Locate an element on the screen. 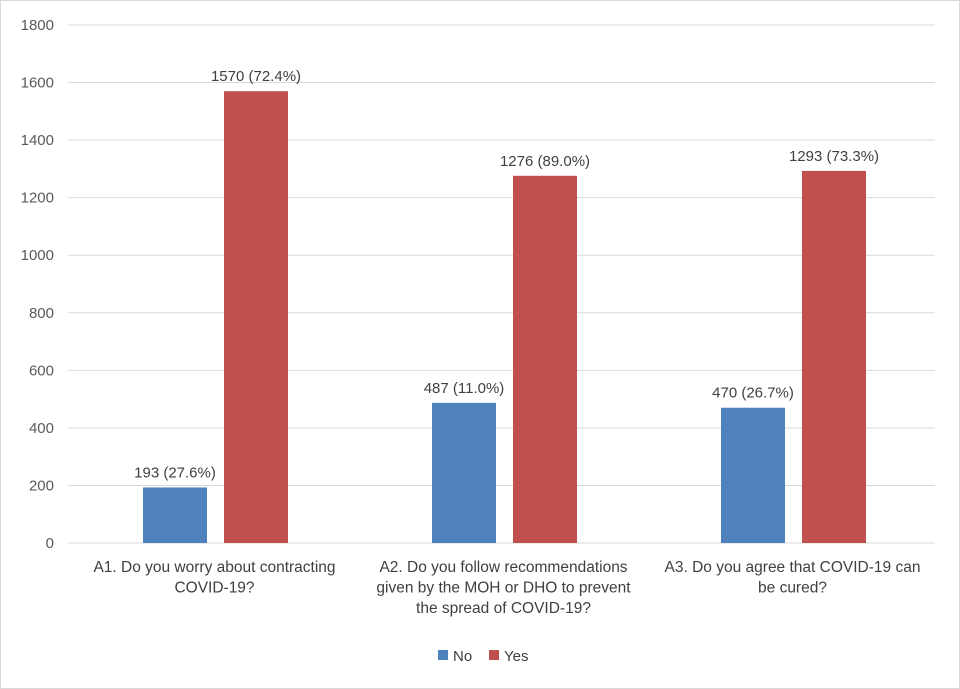  y-tick-label: 1200 is located at coordinates (37, 198).